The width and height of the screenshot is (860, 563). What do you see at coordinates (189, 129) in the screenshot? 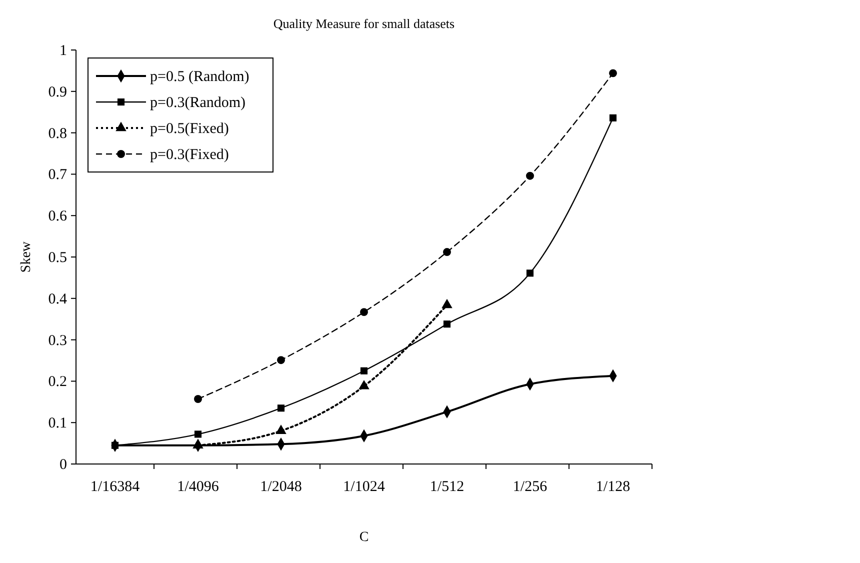
I see `legend-label: p=0.5(Fixed)` at bounding box center [189, 129].